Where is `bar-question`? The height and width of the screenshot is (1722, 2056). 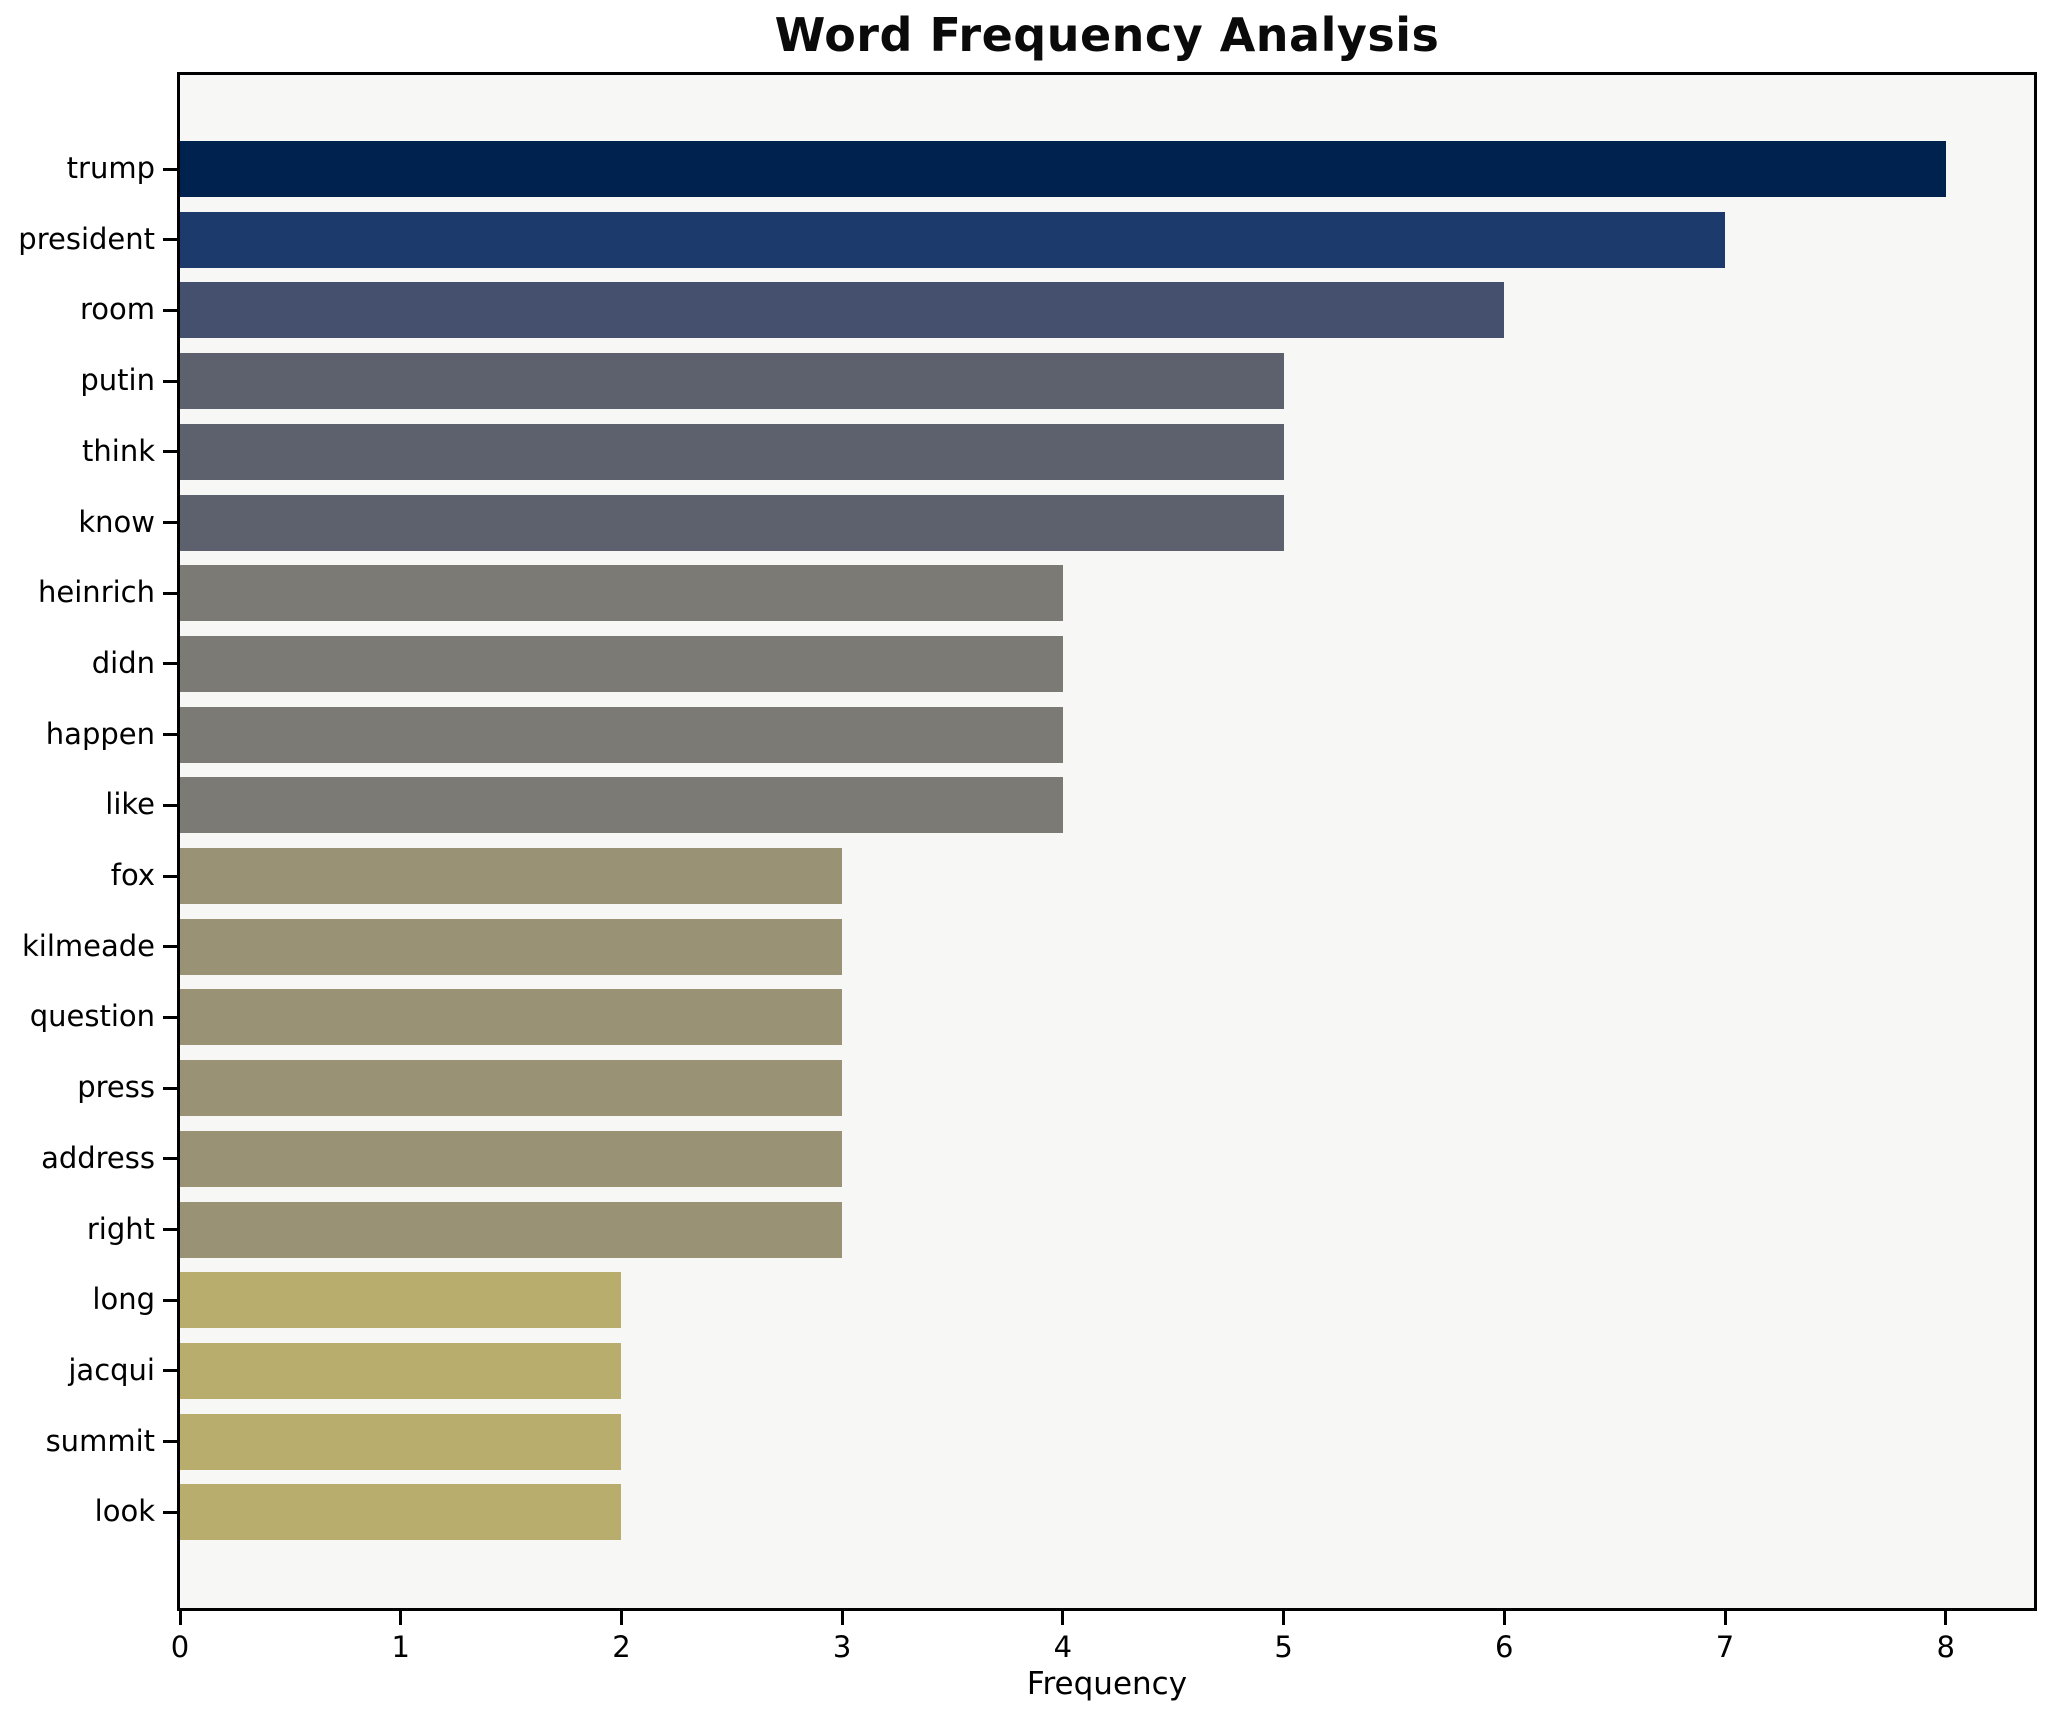 bar-question is located at coordinates (511, 1017).